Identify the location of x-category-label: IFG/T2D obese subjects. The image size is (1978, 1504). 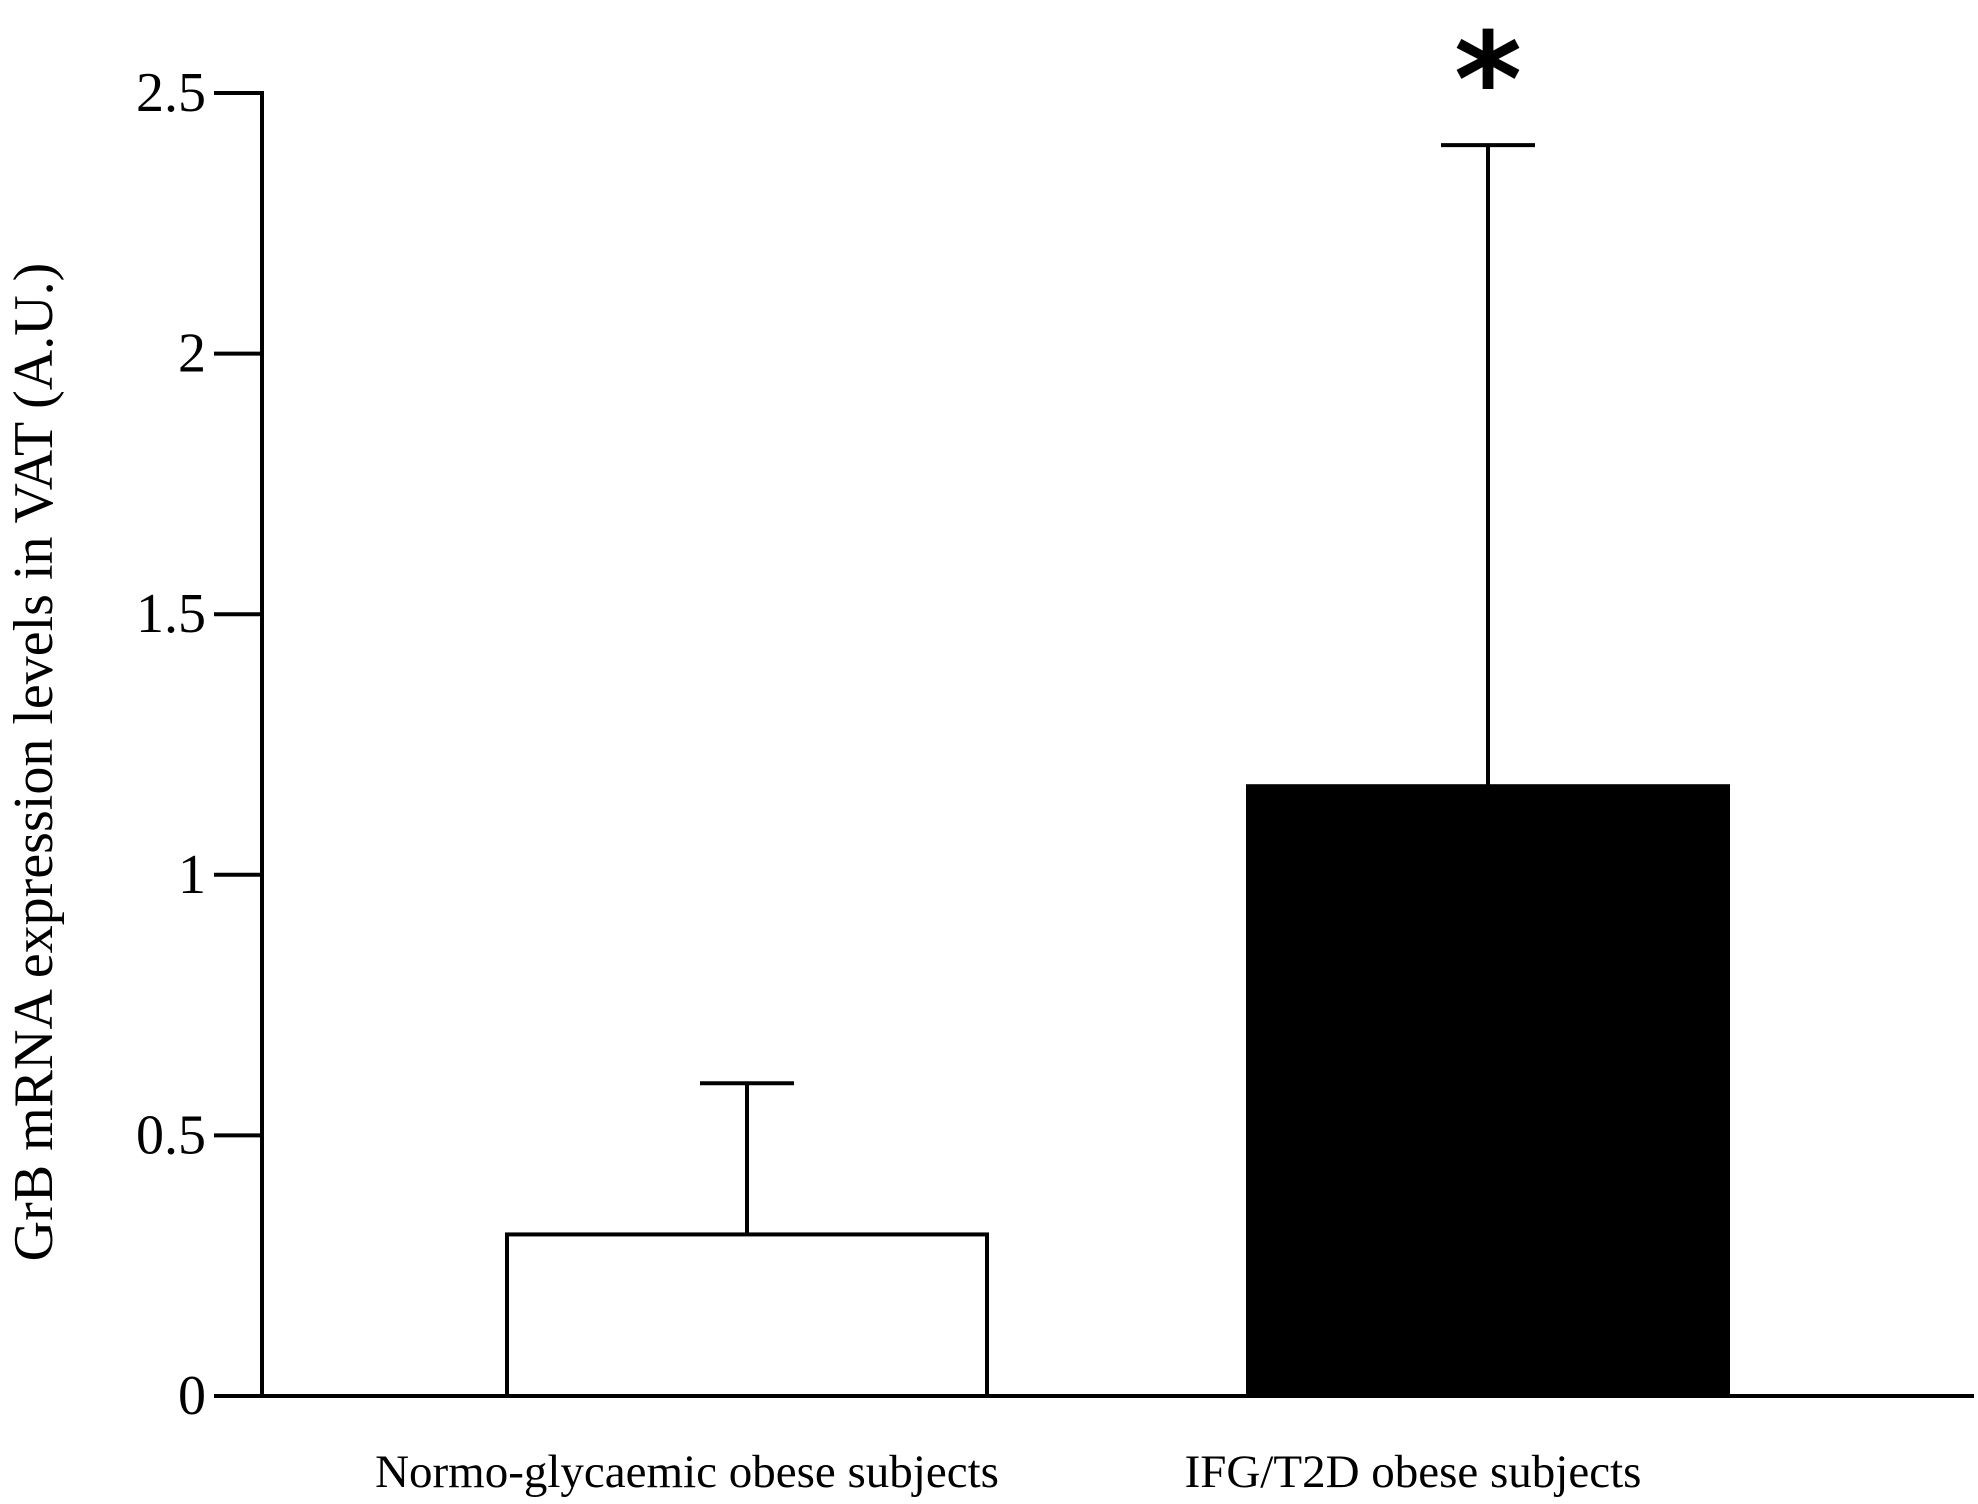
(1413, 1472).